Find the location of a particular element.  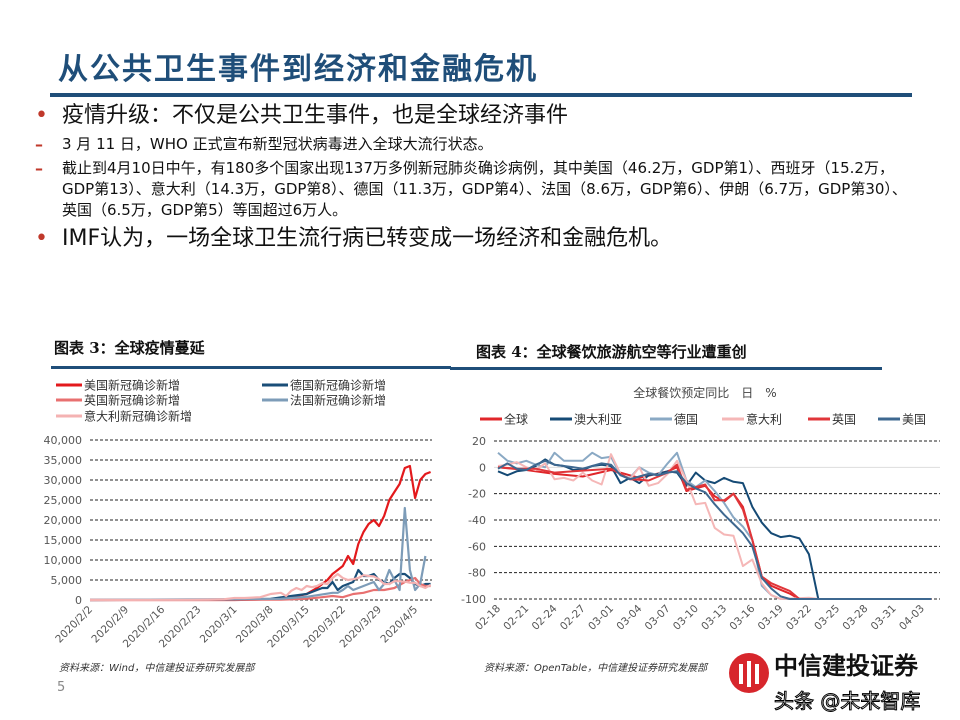

x-tick-label: 03-01 is located at coordinates (601, 618).